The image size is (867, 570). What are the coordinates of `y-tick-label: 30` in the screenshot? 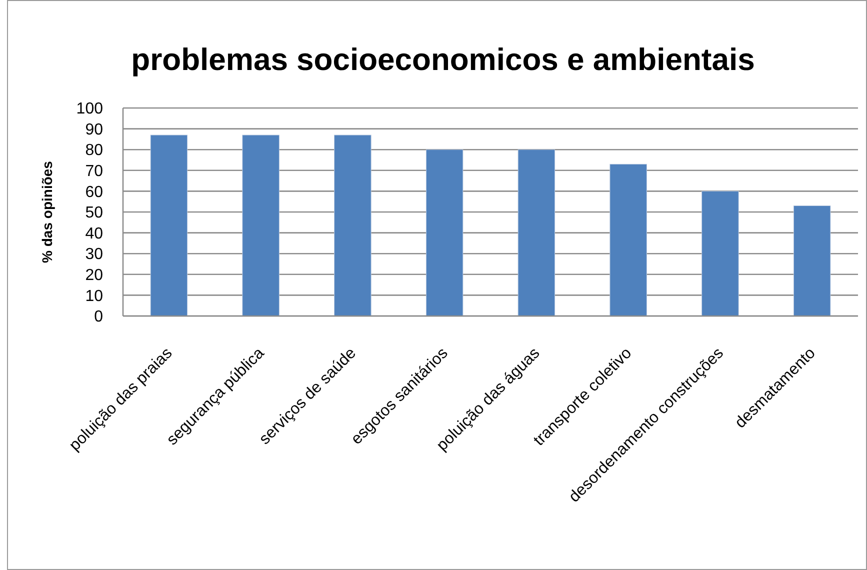 It's located at (94, 255).